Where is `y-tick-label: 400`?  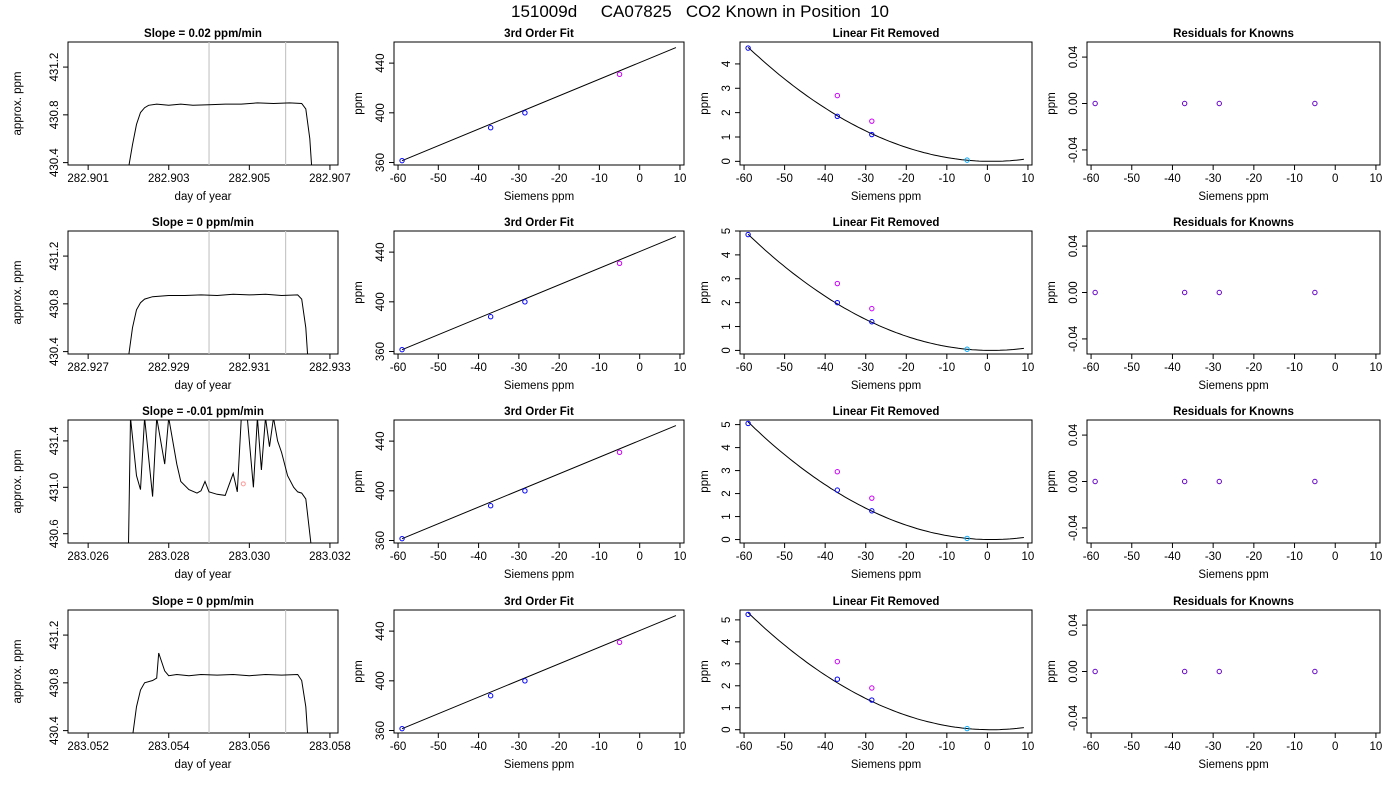 y-tick-label: 400 is located at coordinates (381, 112).